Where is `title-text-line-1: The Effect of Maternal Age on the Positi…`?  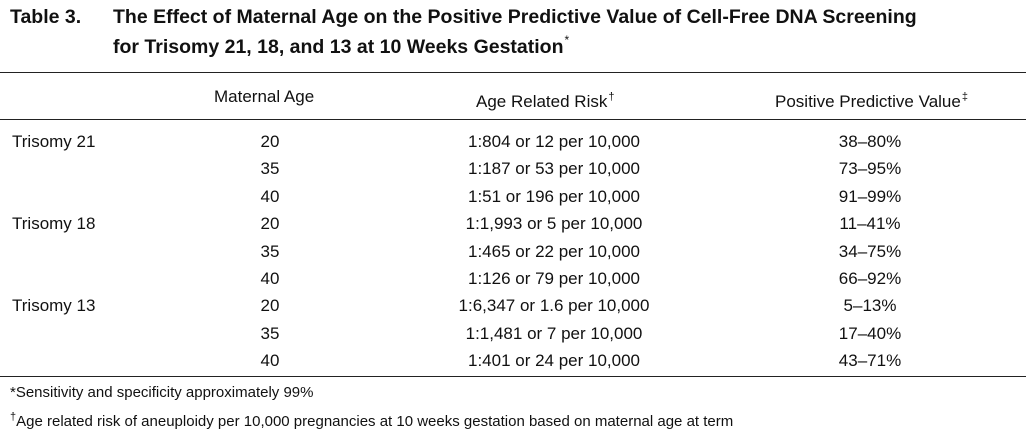 title-text-line-1: The Effect of Maternal Age on the Positi… is located at coordinates (515, 17).